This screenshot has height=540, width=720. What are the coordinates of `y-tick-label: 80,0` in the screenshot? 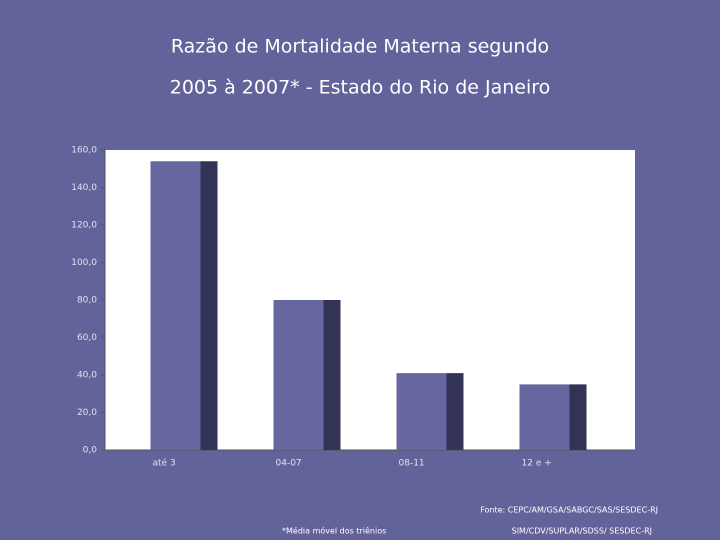 It's located at (87, 301).